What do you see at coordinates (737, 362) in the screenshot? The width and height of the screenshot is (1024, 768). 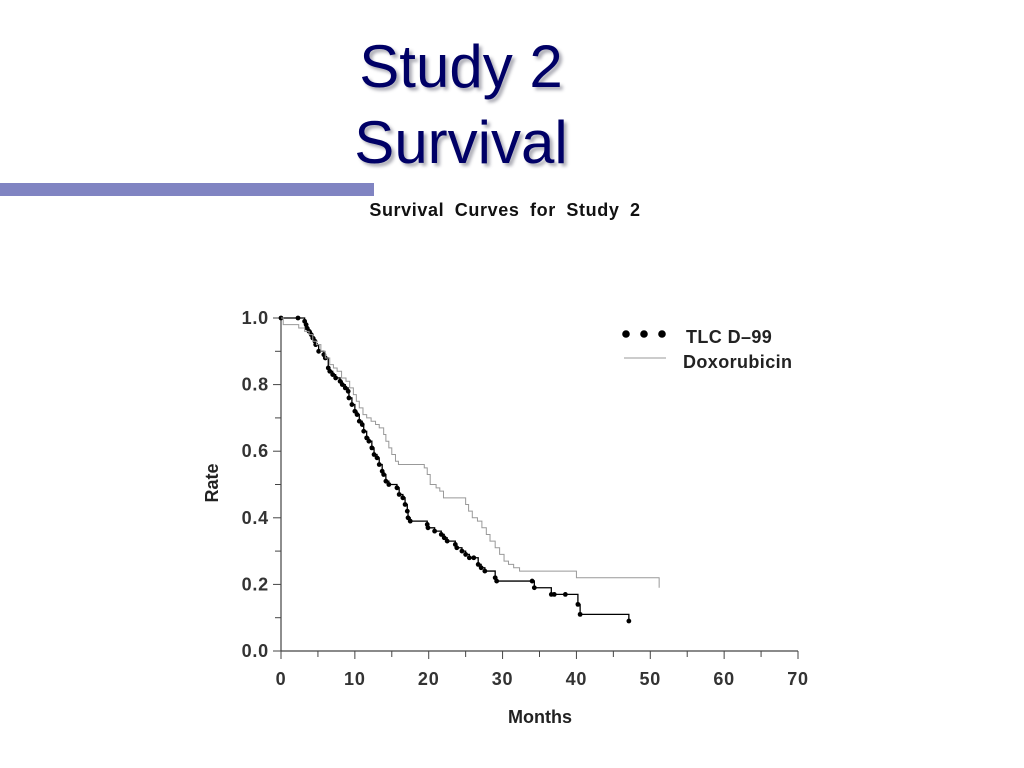 I see `legend-label-doxorubicin: Doxorubicin` at bounding box center [737, 362].